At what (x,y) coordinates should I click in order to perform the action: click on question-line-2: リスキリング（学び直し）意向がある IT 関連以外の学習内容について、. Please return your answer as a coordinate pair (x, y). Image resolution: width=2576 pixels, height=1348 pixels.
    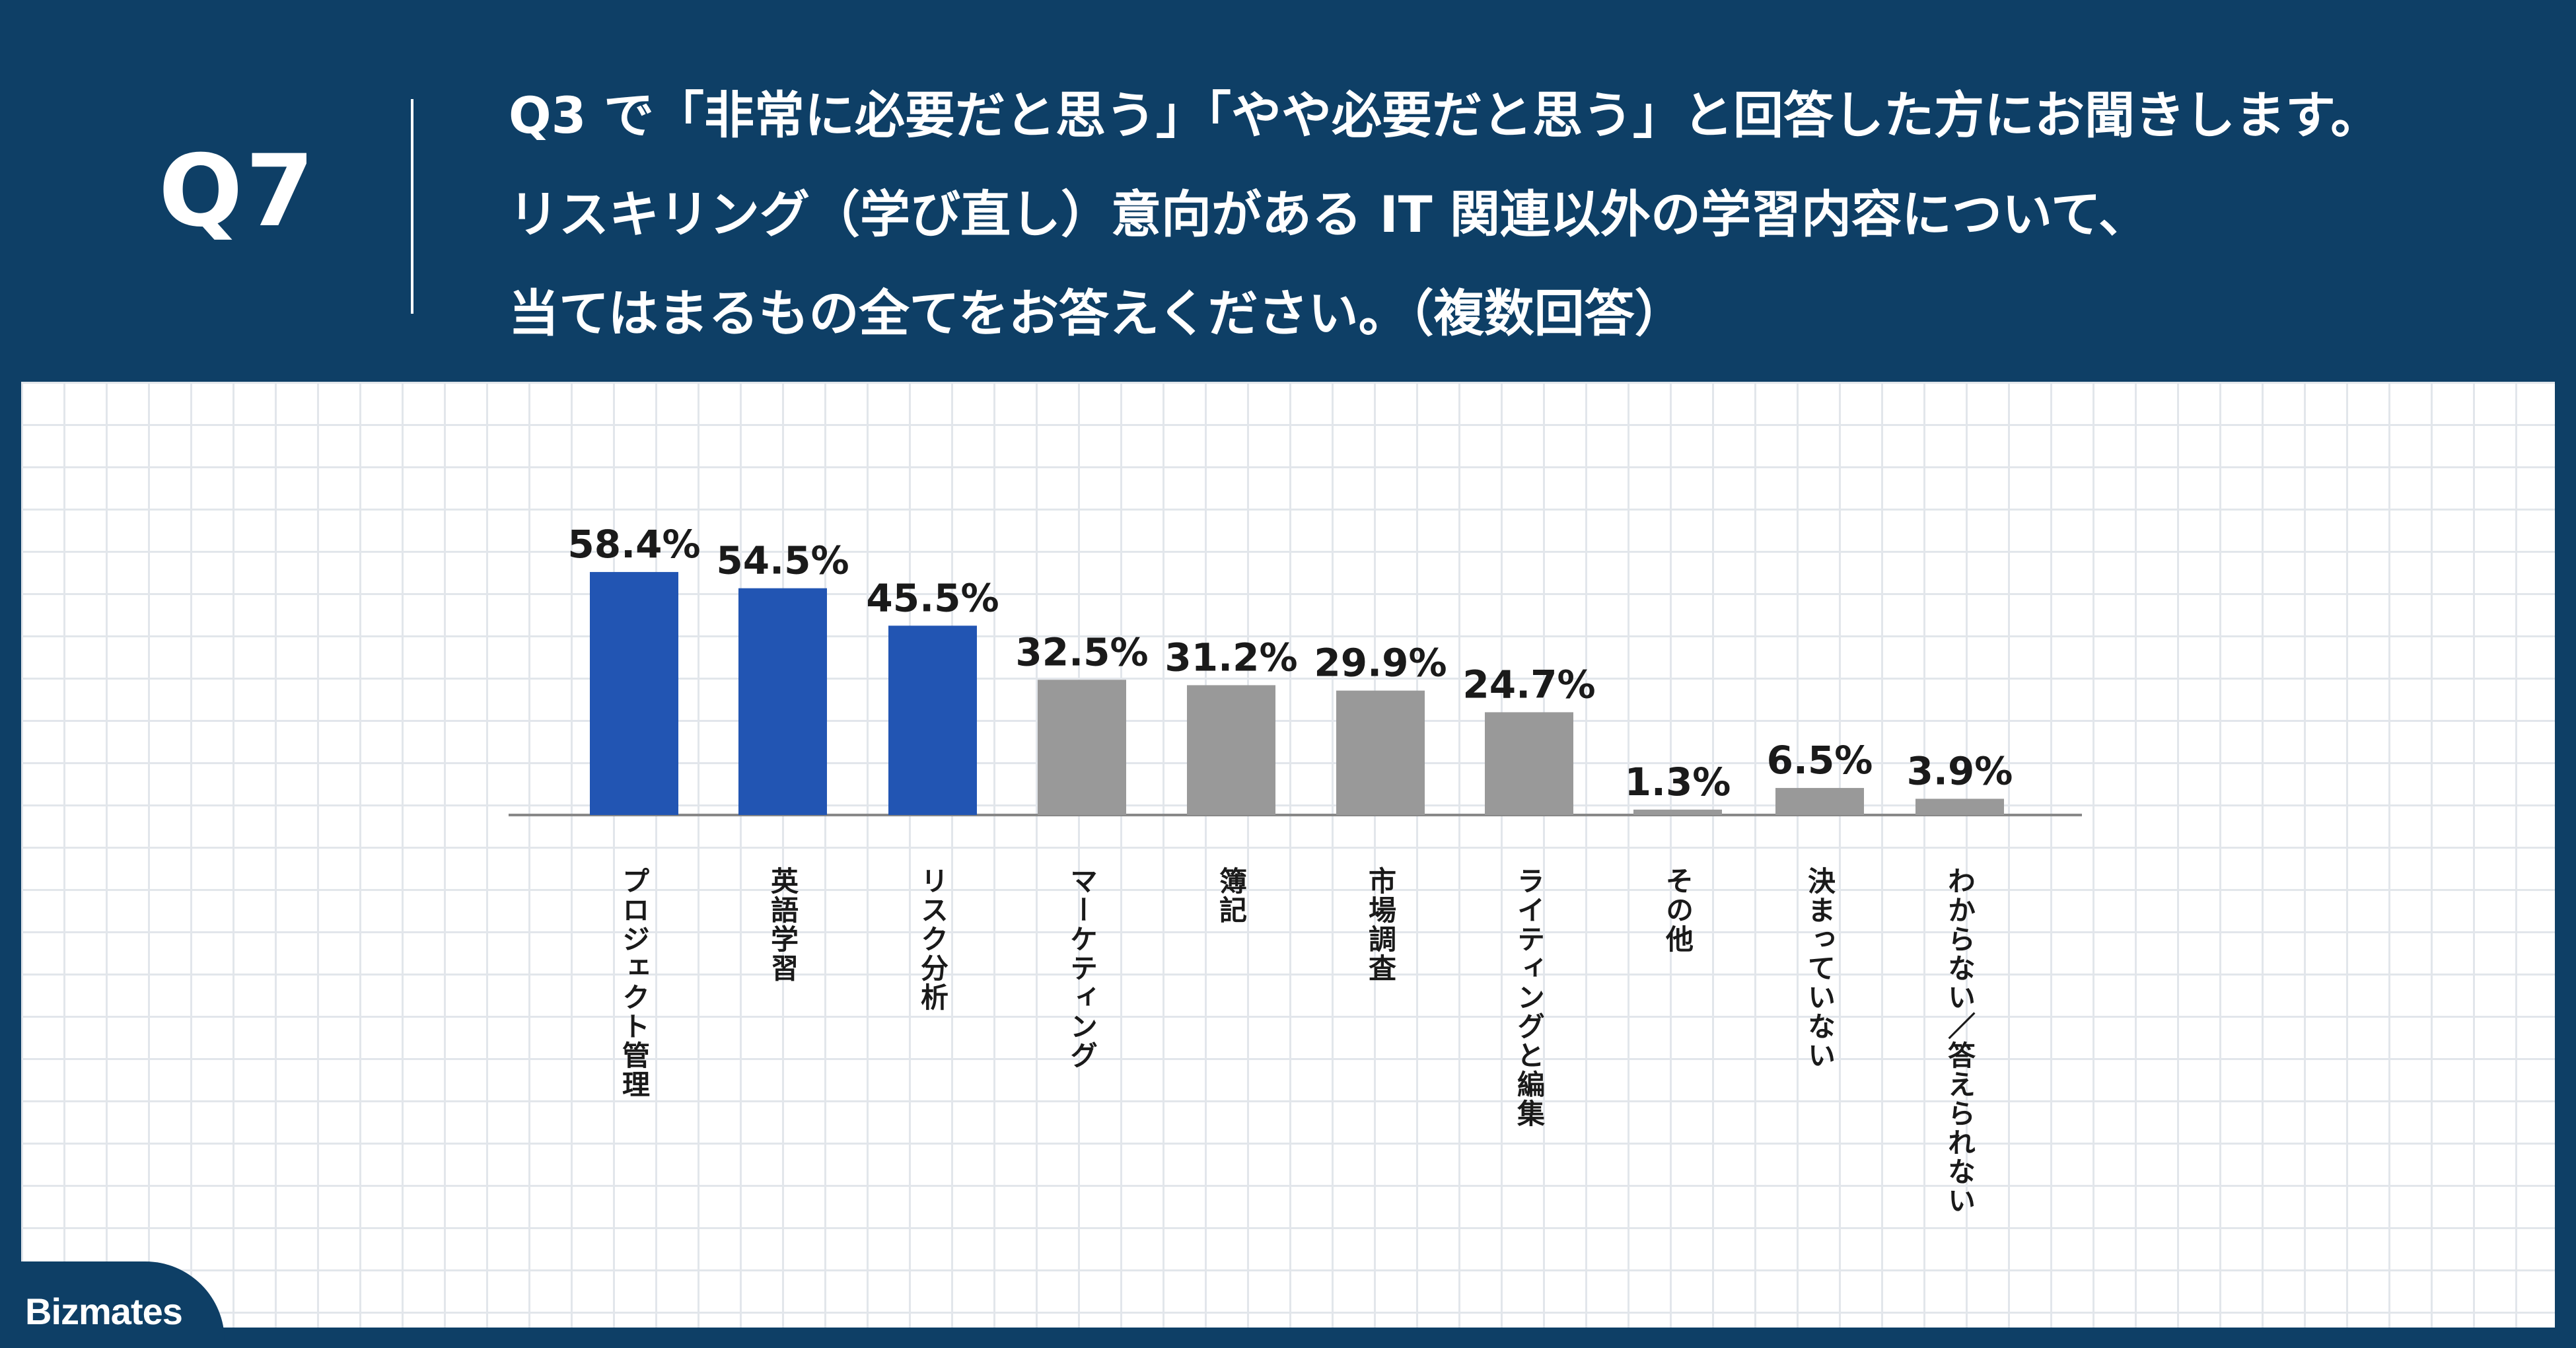
    Looking at the image, I should click on (1329, 214).